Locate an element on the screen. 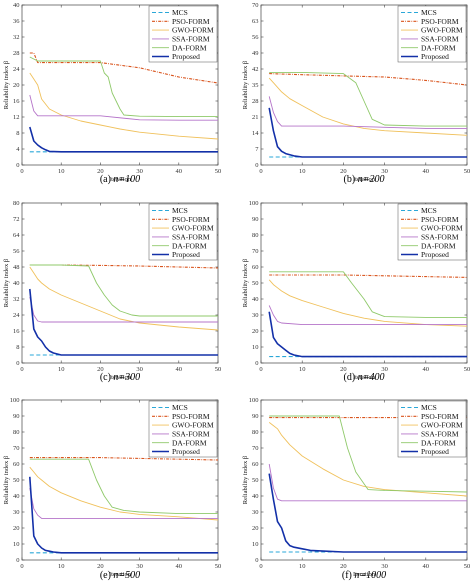 The width and height of the screenshot is (474, 583). y-tick-label: 24 is located at coordinates (16, 69).